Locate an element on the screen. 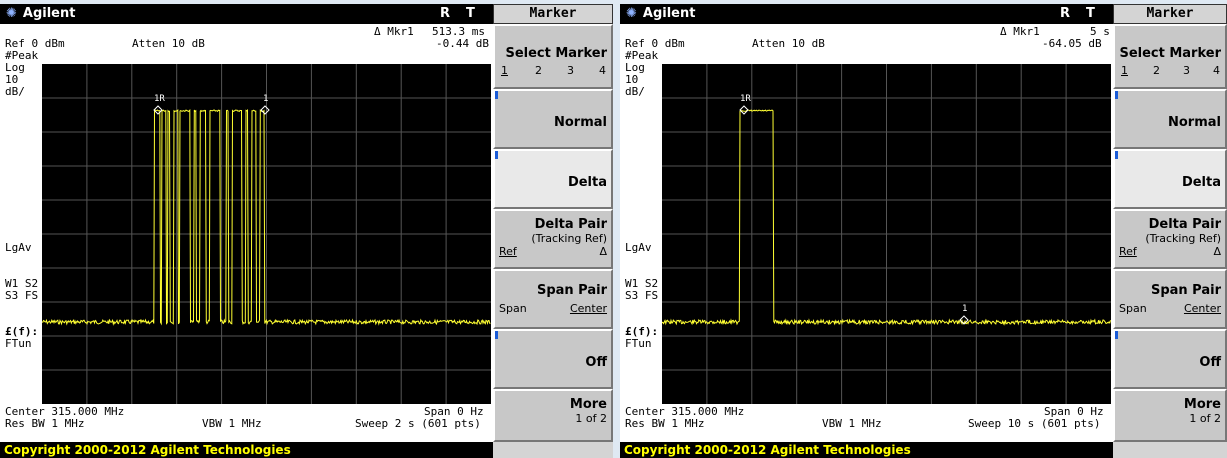  marker-amplitude: -0.44 dB is located at coordinates (462, 43).